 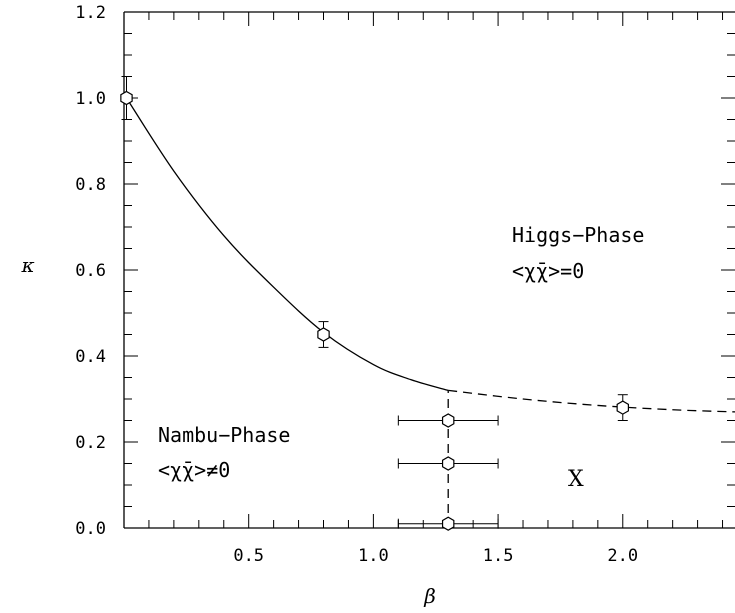 What do you see at coordinates (498, 556) in the screenshot?
I see `x-tick-label: 1.5` at bounding box center [498, 556].